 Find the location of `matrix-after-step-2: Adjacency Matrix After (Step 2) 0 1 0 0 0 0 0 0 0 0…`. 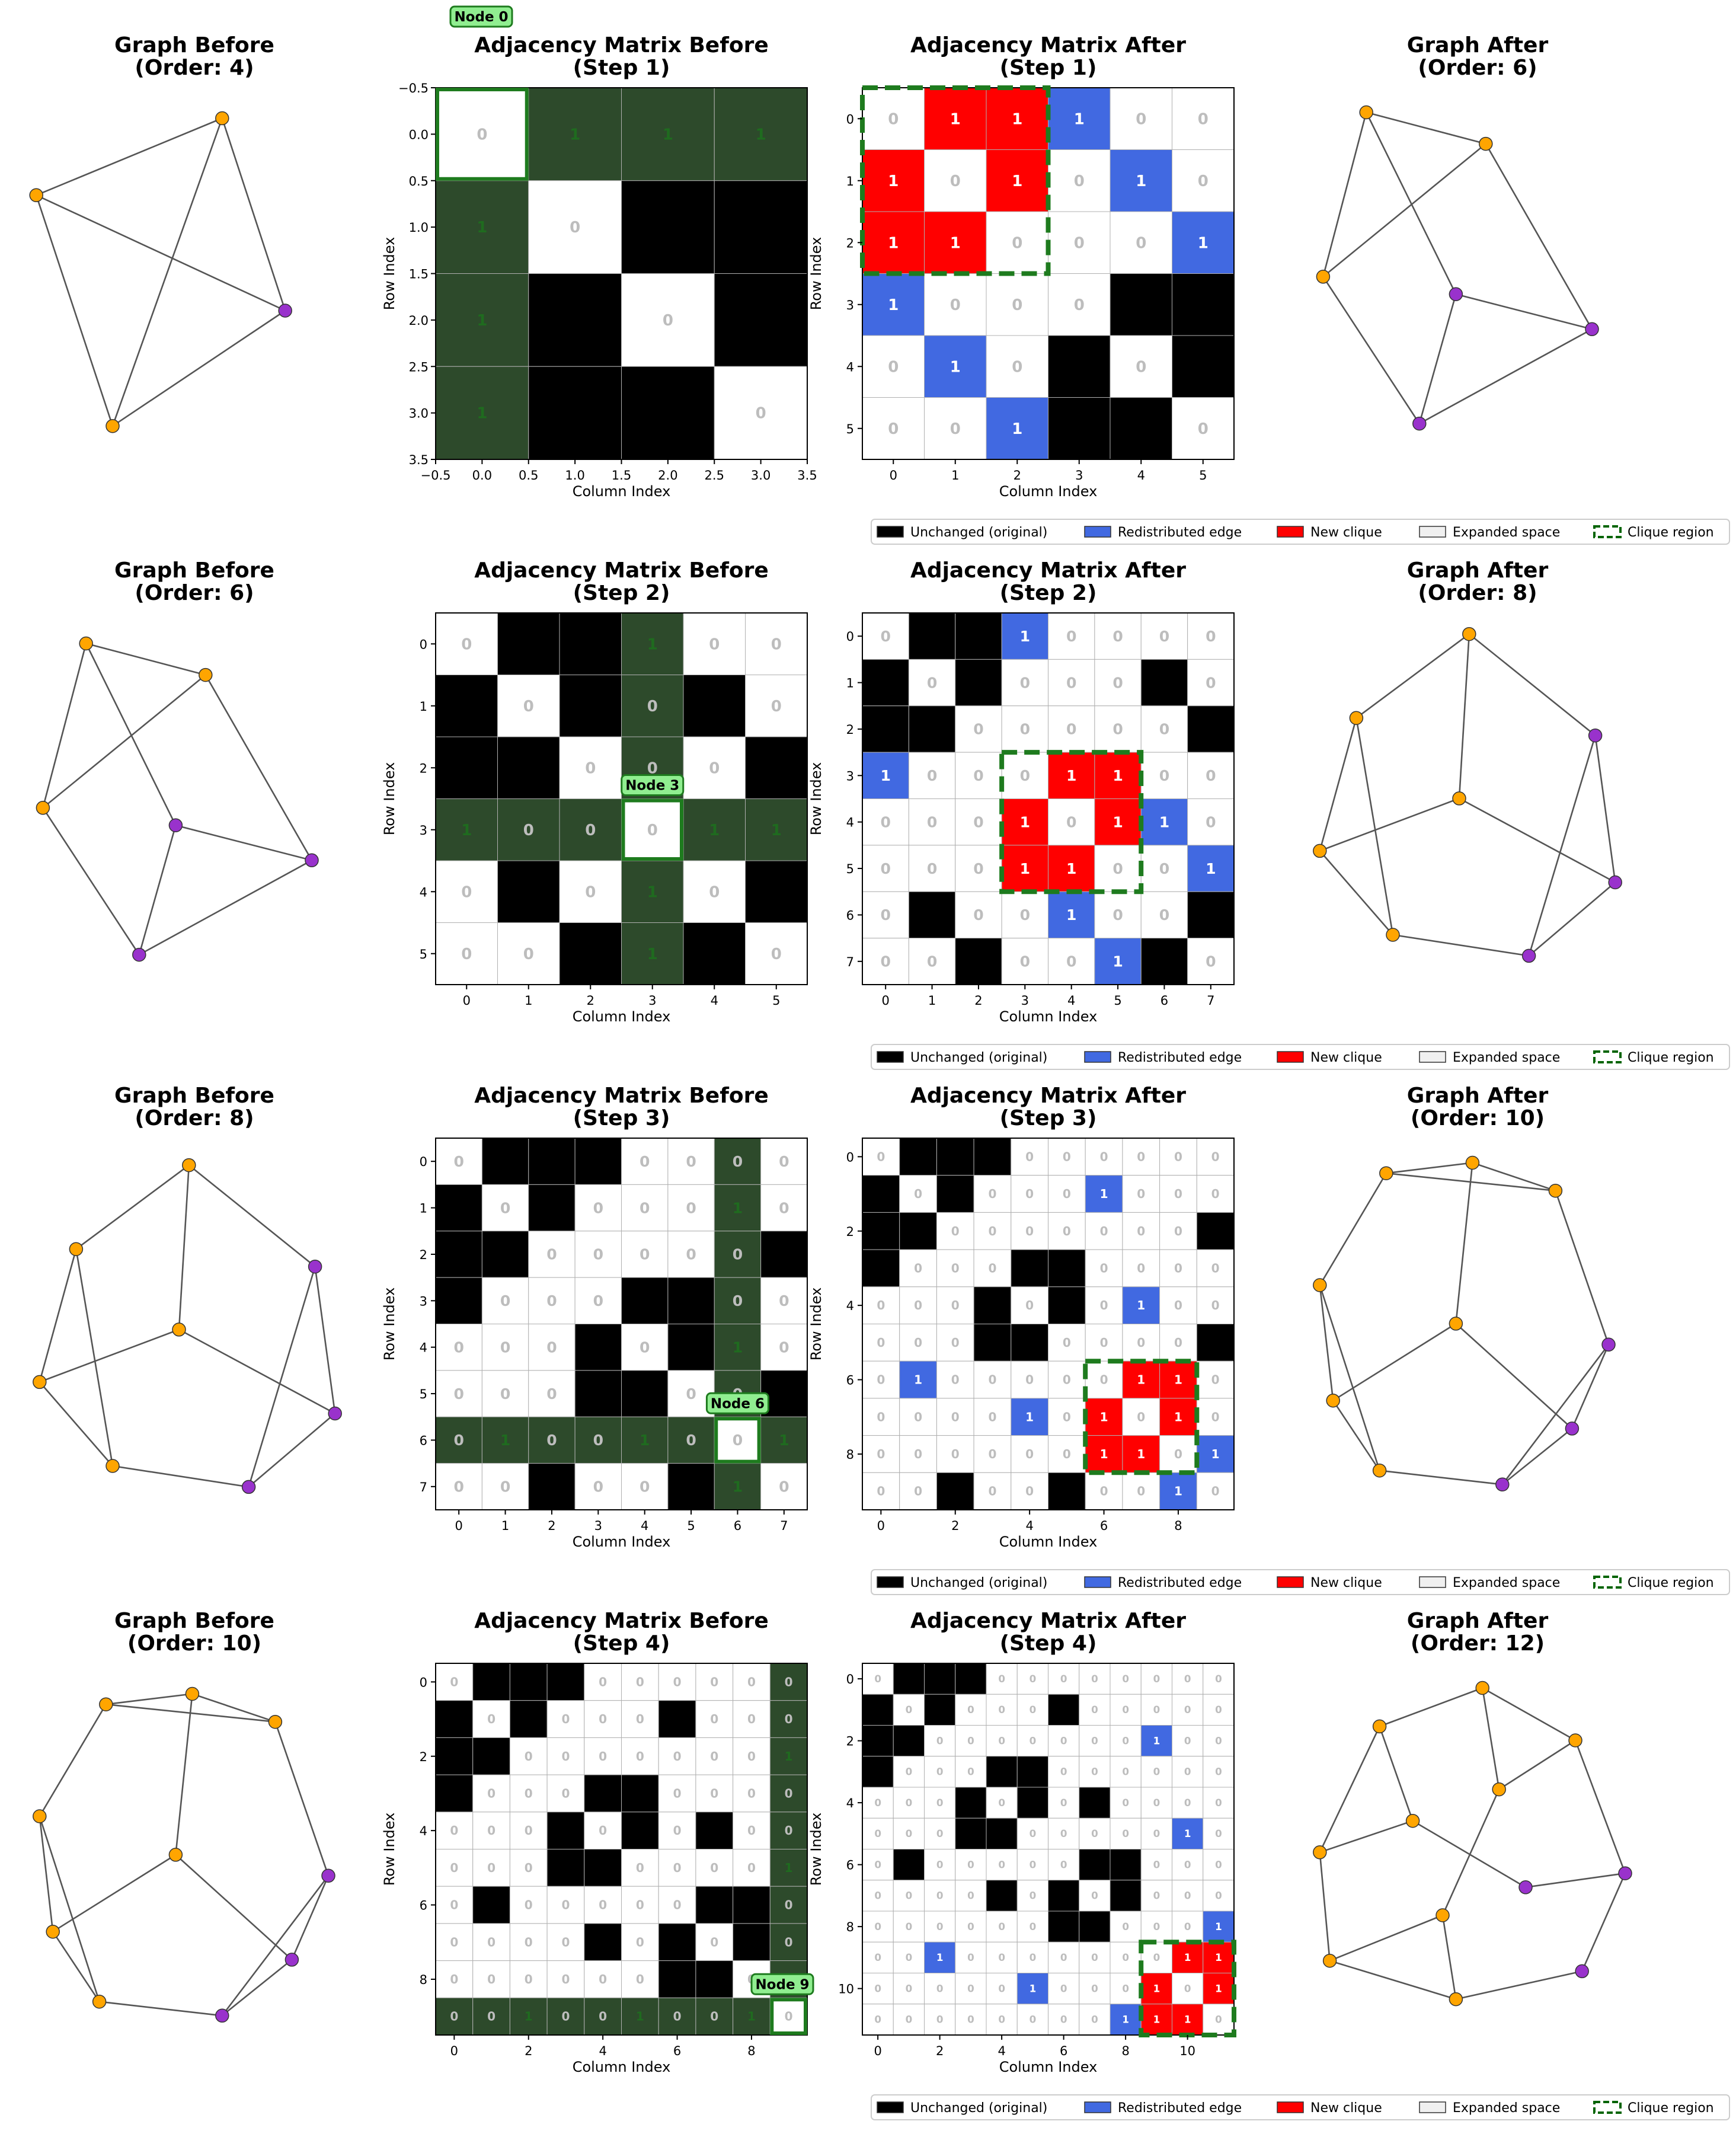

matrix-after-step-2: Adjacency Matrix After (Step 2) 0 1 0 0 0 0 0 0 0 0… is located at coordinates (1021, 791).